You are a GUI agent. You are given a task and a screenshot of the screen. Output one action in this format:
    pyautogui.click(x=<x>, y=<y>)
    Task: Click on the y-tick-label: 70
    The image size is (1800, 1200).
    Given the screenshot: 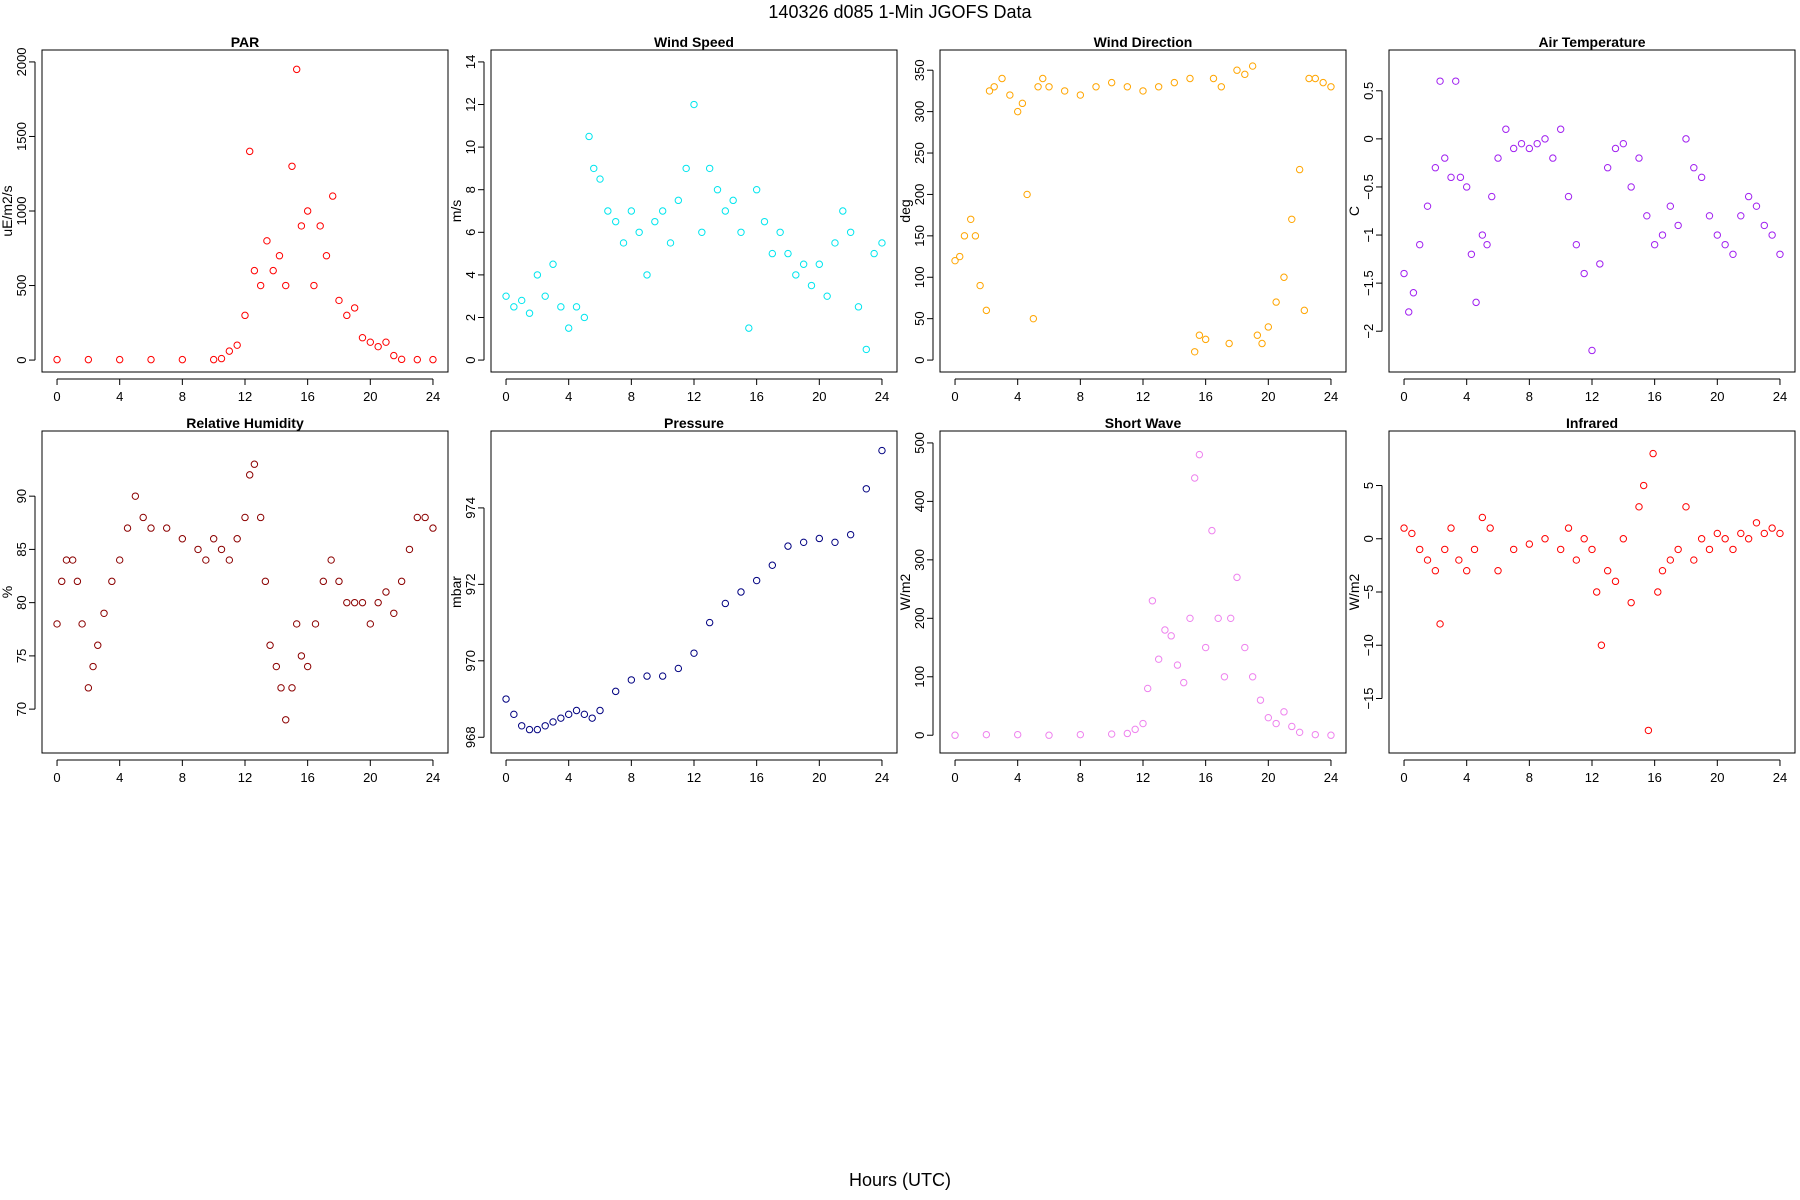 What is the action you would take?
    pyautogui.click(x=21, y=709)
    